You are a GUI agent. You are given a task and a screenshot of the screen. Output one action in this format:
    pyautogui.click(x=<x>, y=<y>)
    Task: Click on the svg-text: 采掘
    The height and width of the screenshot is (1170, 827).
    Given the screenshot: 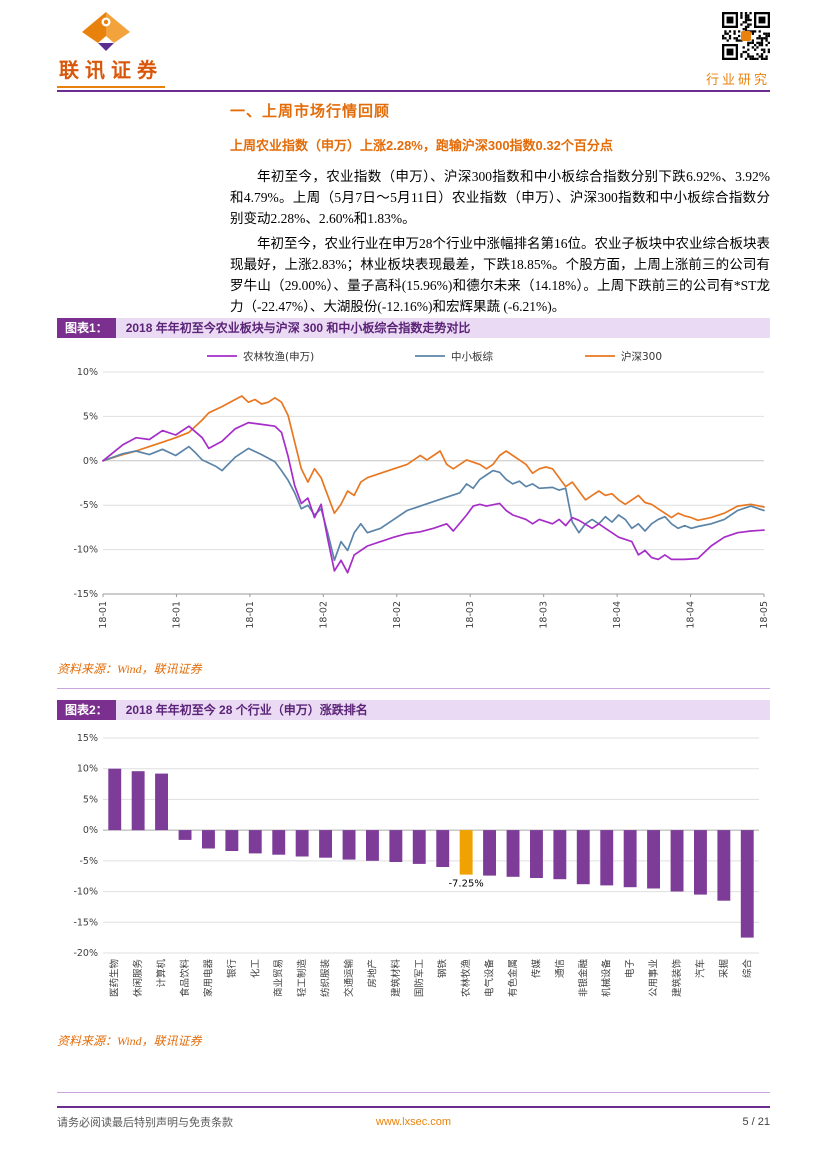 What is the action you would take?
    pyautogui.click(x=724, y=968)
    